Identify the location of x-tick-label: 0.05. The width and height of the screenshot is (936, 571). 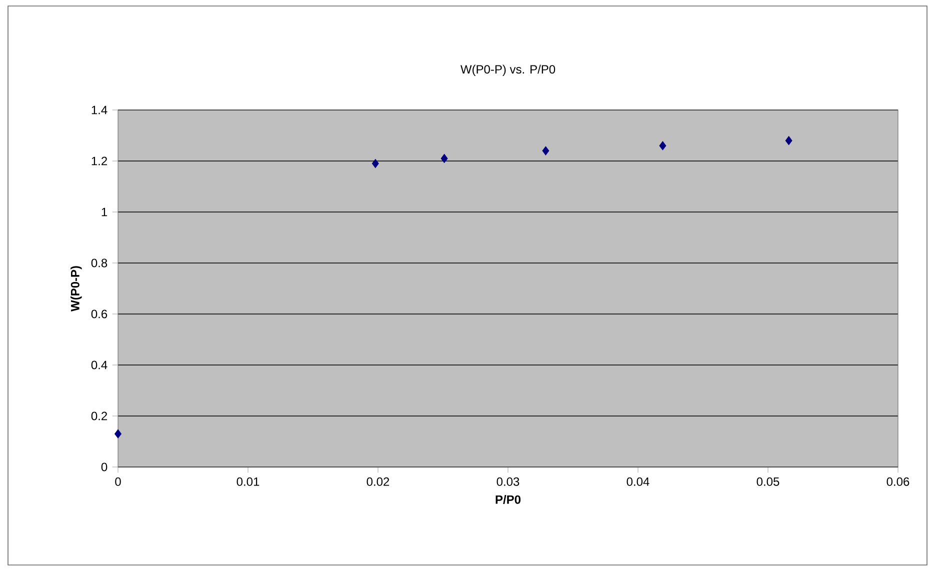
(768, 481).